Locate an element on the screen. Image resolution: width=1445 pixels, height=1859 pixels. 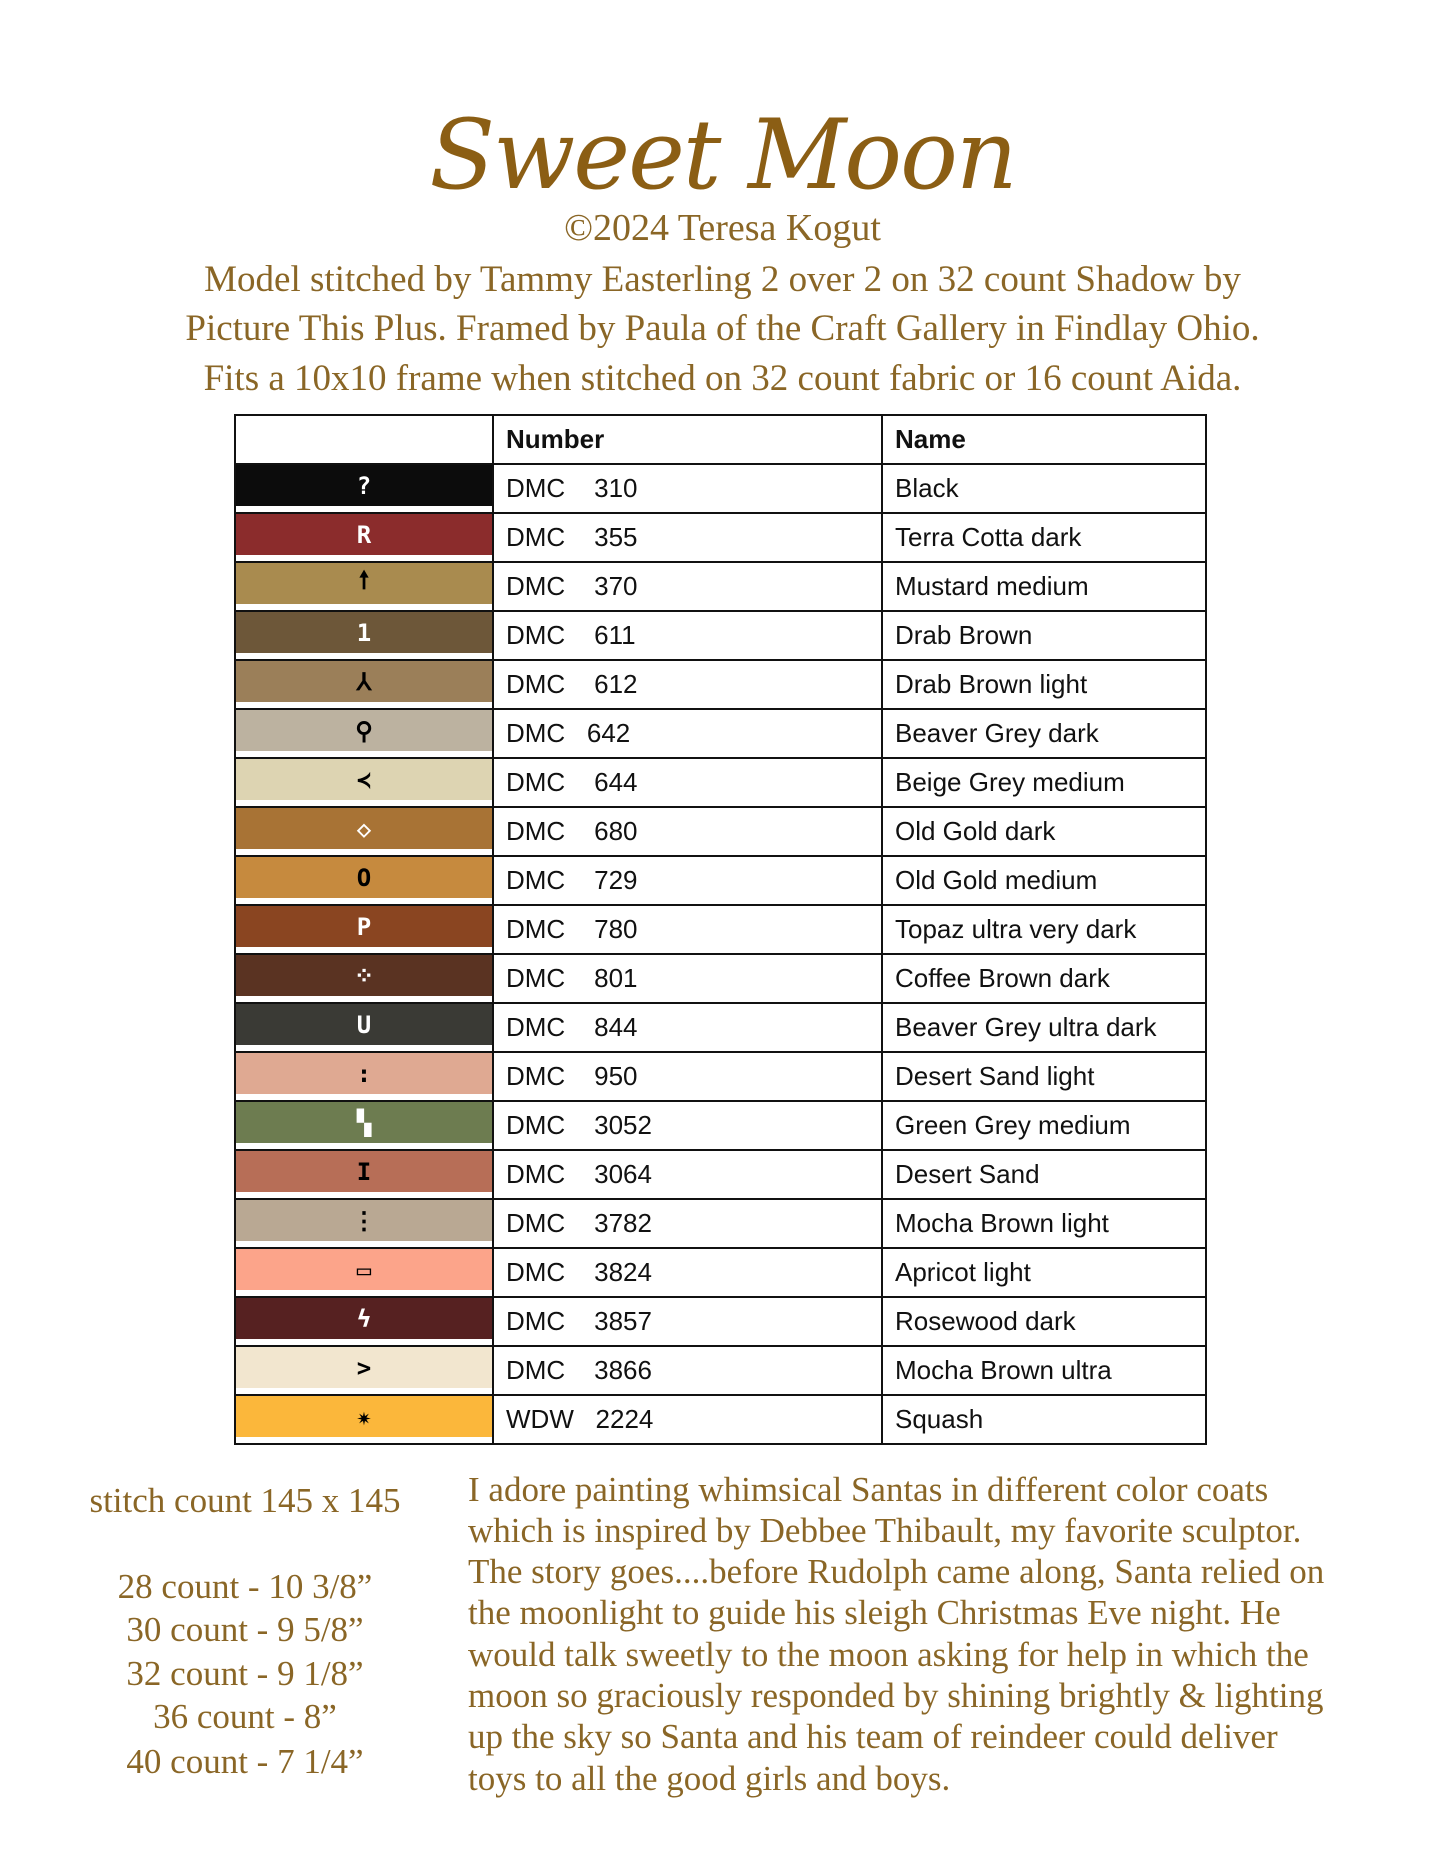
color-swatch: : is located at coordinates (364, 1076).